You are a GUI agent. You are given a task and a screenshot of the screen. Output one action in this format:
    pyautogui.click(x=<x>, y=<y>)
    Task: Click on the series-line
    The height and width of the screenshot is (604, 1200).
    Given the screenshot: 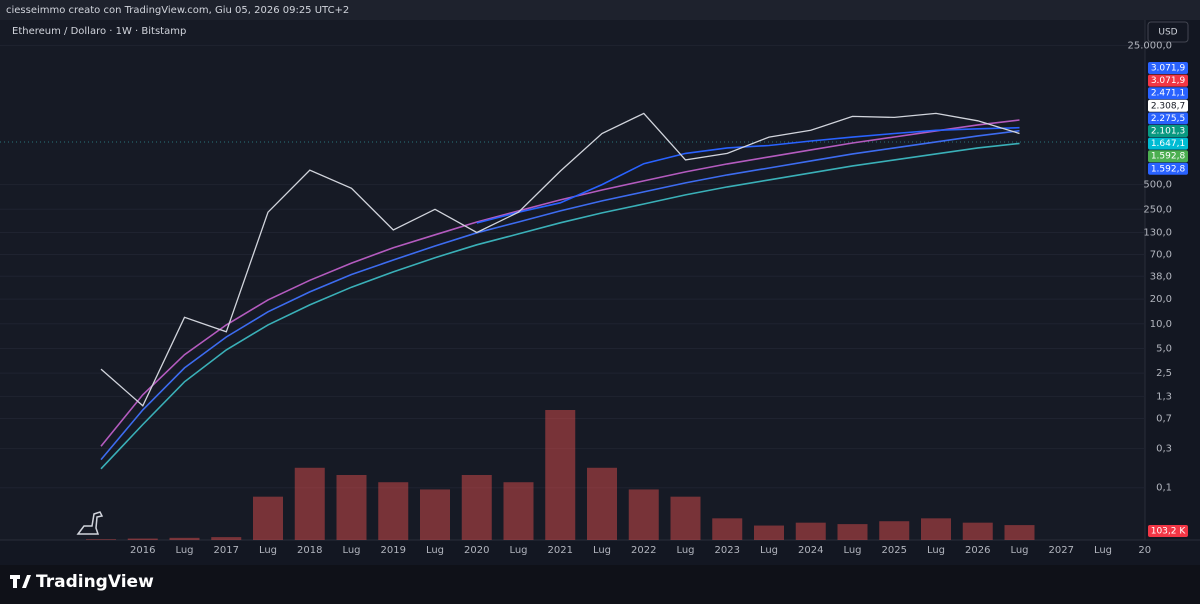 What is the action you would take?
    pyautogui.click(x=748, y=175)
    